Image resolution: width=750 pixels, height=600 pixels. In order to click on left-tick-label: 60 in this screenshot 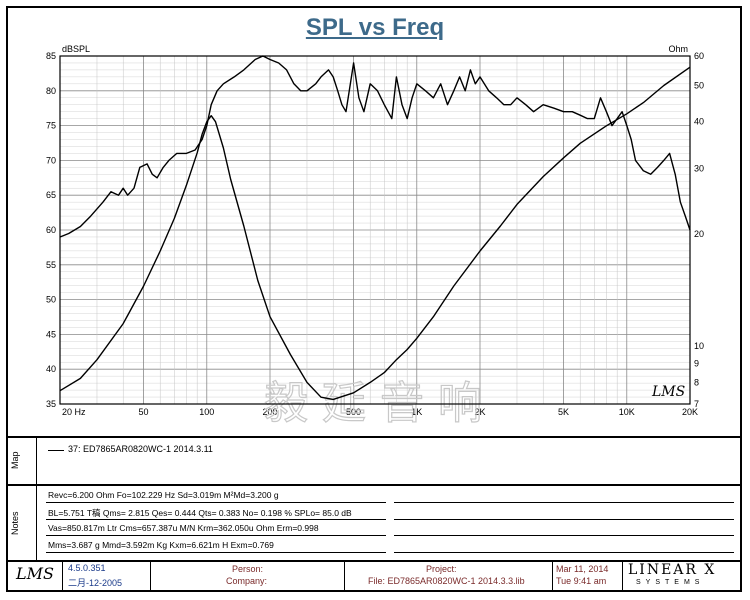, I will do `click(51, 230)`.